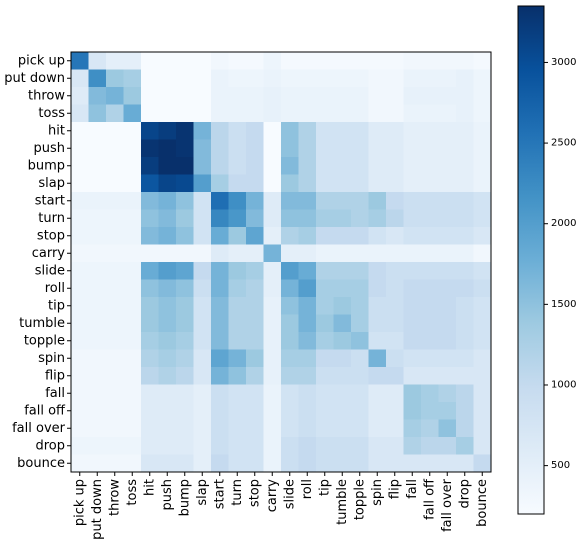  Describe the element at coordinates (377, 393) in the screenshot. I see `heatmap-cell-fall-spin` at that location.